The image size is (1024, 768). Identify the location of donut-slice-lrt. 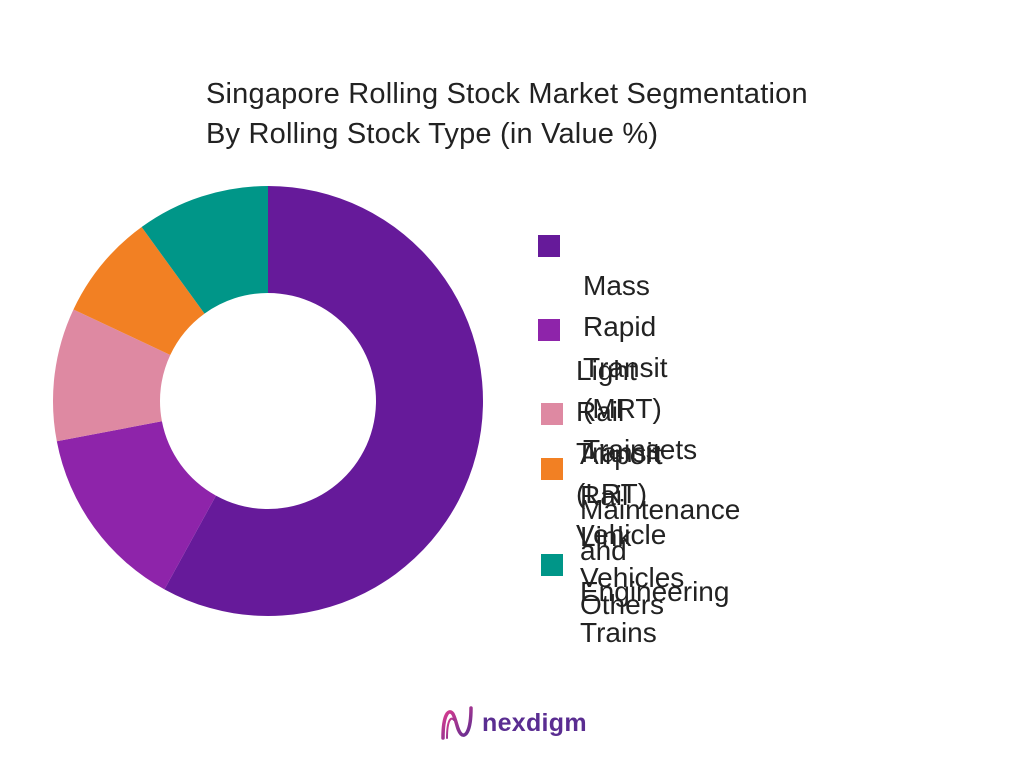
(136, 505).